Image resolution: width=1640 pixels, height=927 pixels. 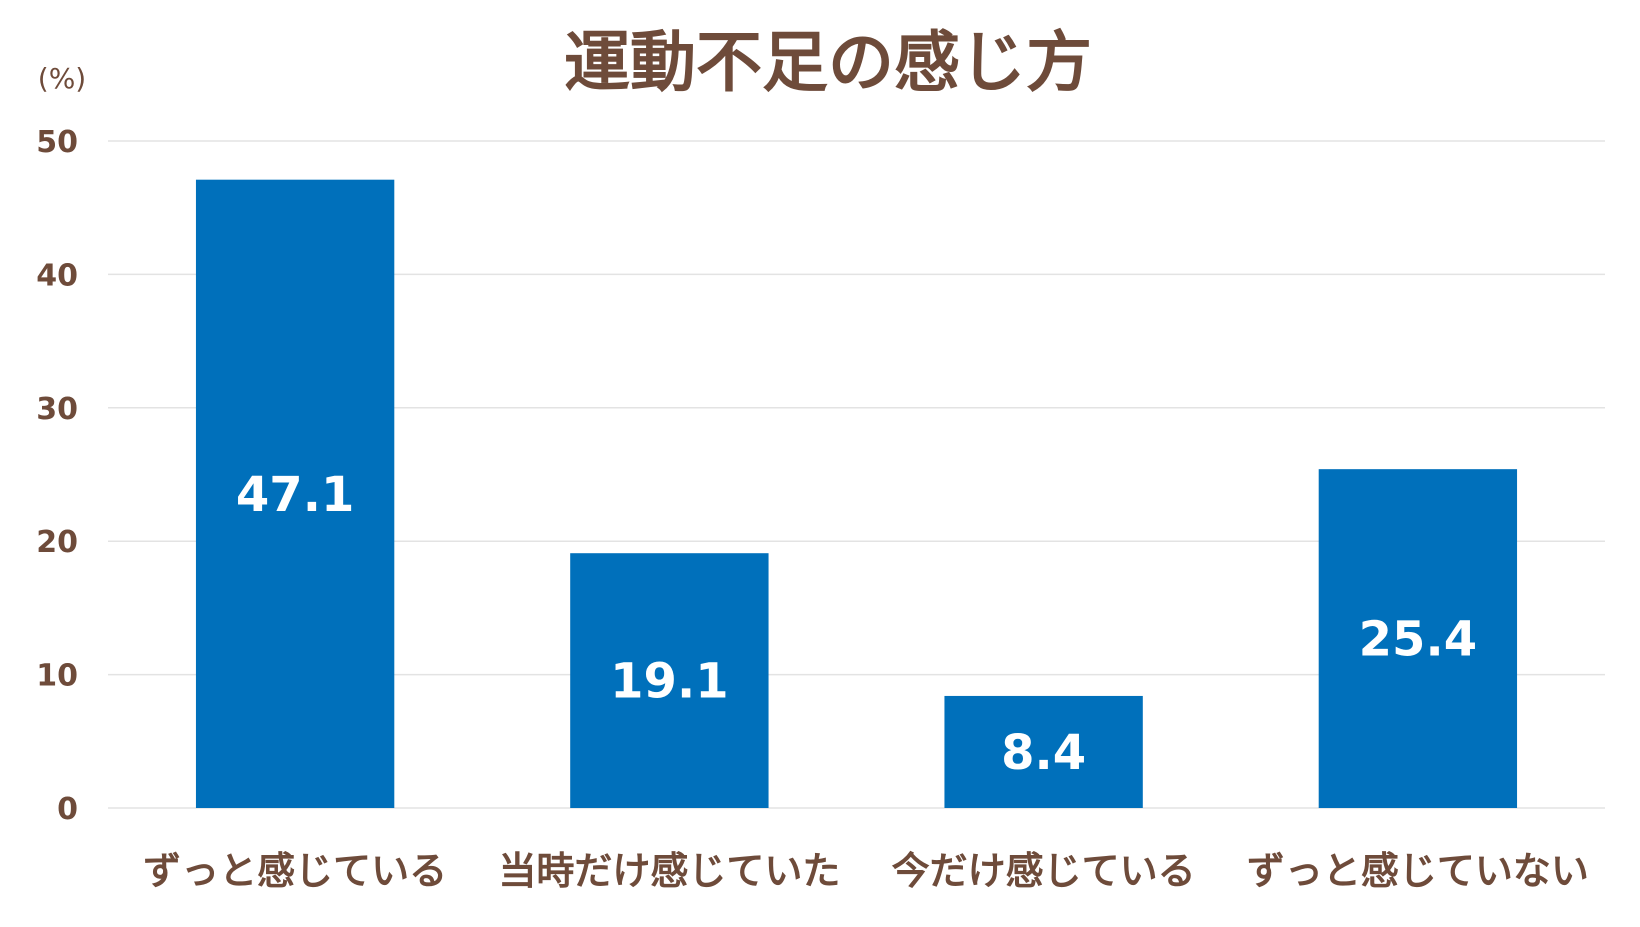 I want to click on y-axis-ticks: 0 10 20 30 40 50, so click(x=57, y=476).